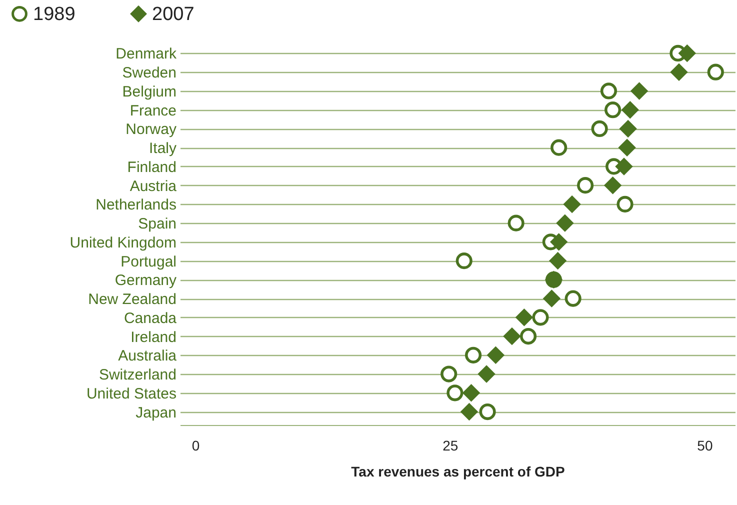 The width and height of the screenshot is (737, 505). I want to click on y-tick-label: Australia, so click(148, 356).